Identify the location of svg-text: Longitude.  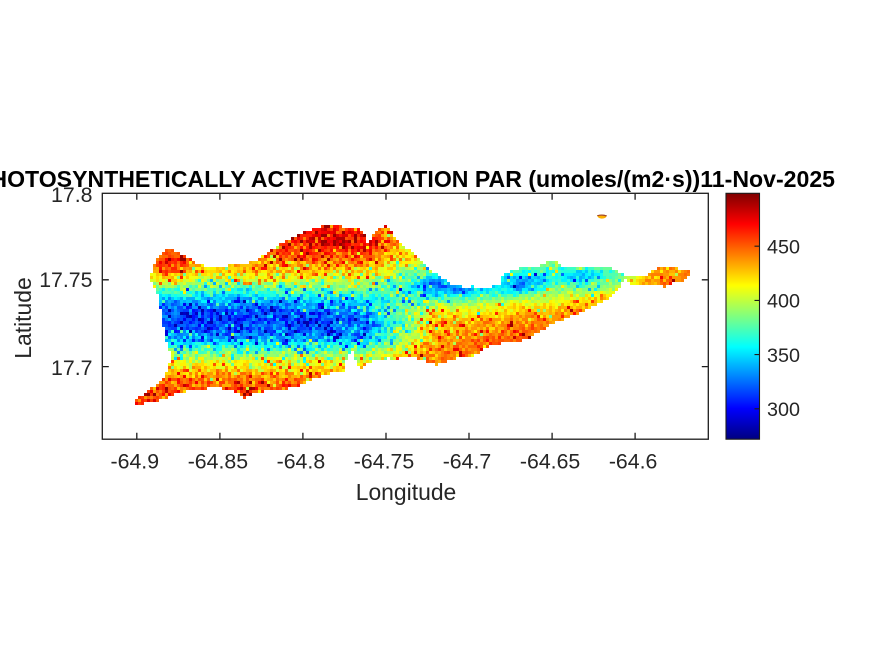
(406, 492).